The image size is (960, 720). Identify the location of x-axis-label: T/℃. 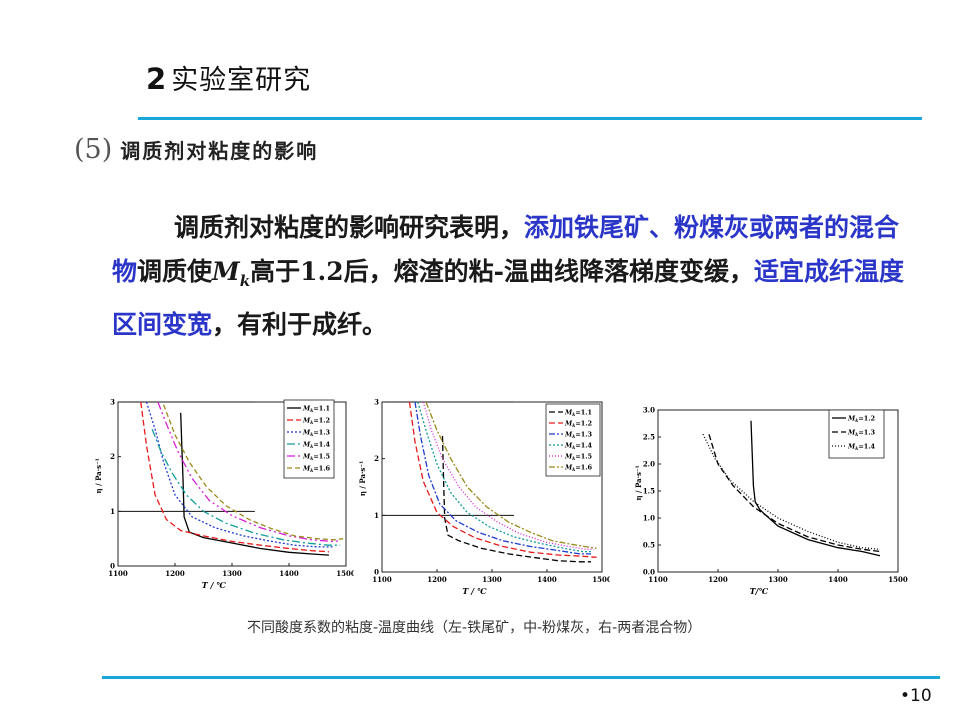
(759, 591).